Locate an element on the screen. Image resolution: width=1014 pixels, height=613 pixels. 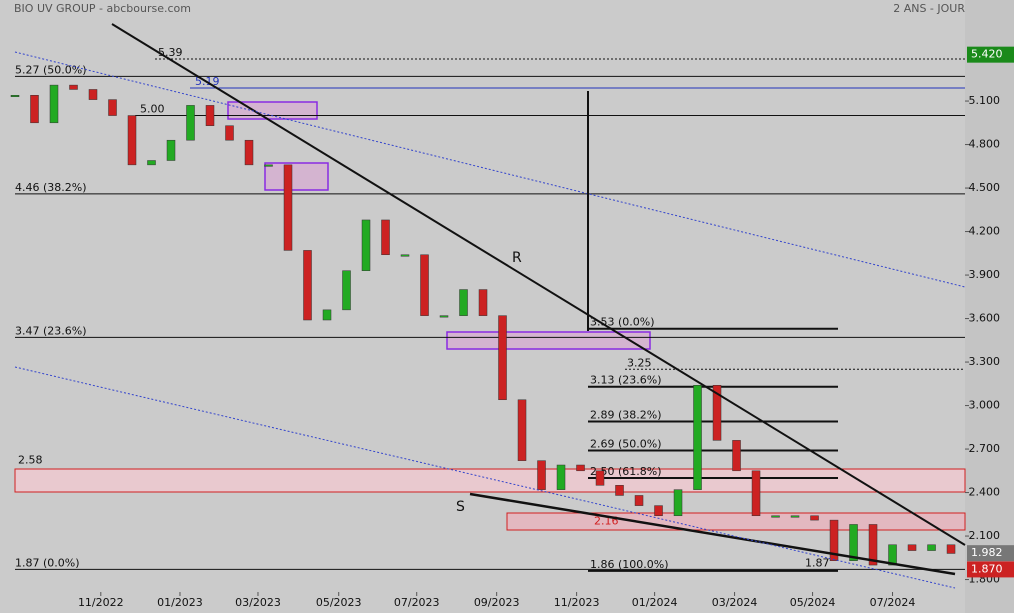
y-tick-label: 2.100 is located at coordinates (985, 535).